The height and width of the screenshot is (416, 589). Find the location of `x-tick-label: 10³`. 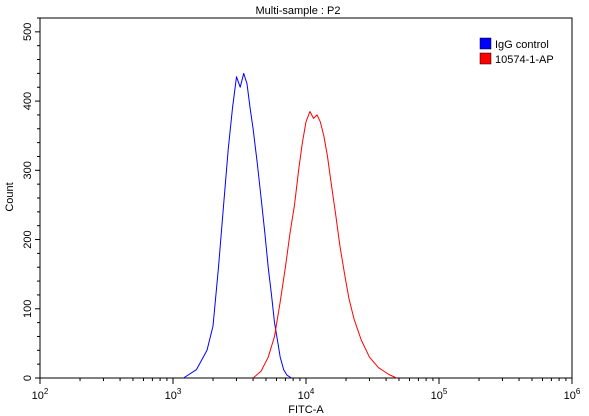

x-tick-label: 10³ is located at coordinates (173, 394).